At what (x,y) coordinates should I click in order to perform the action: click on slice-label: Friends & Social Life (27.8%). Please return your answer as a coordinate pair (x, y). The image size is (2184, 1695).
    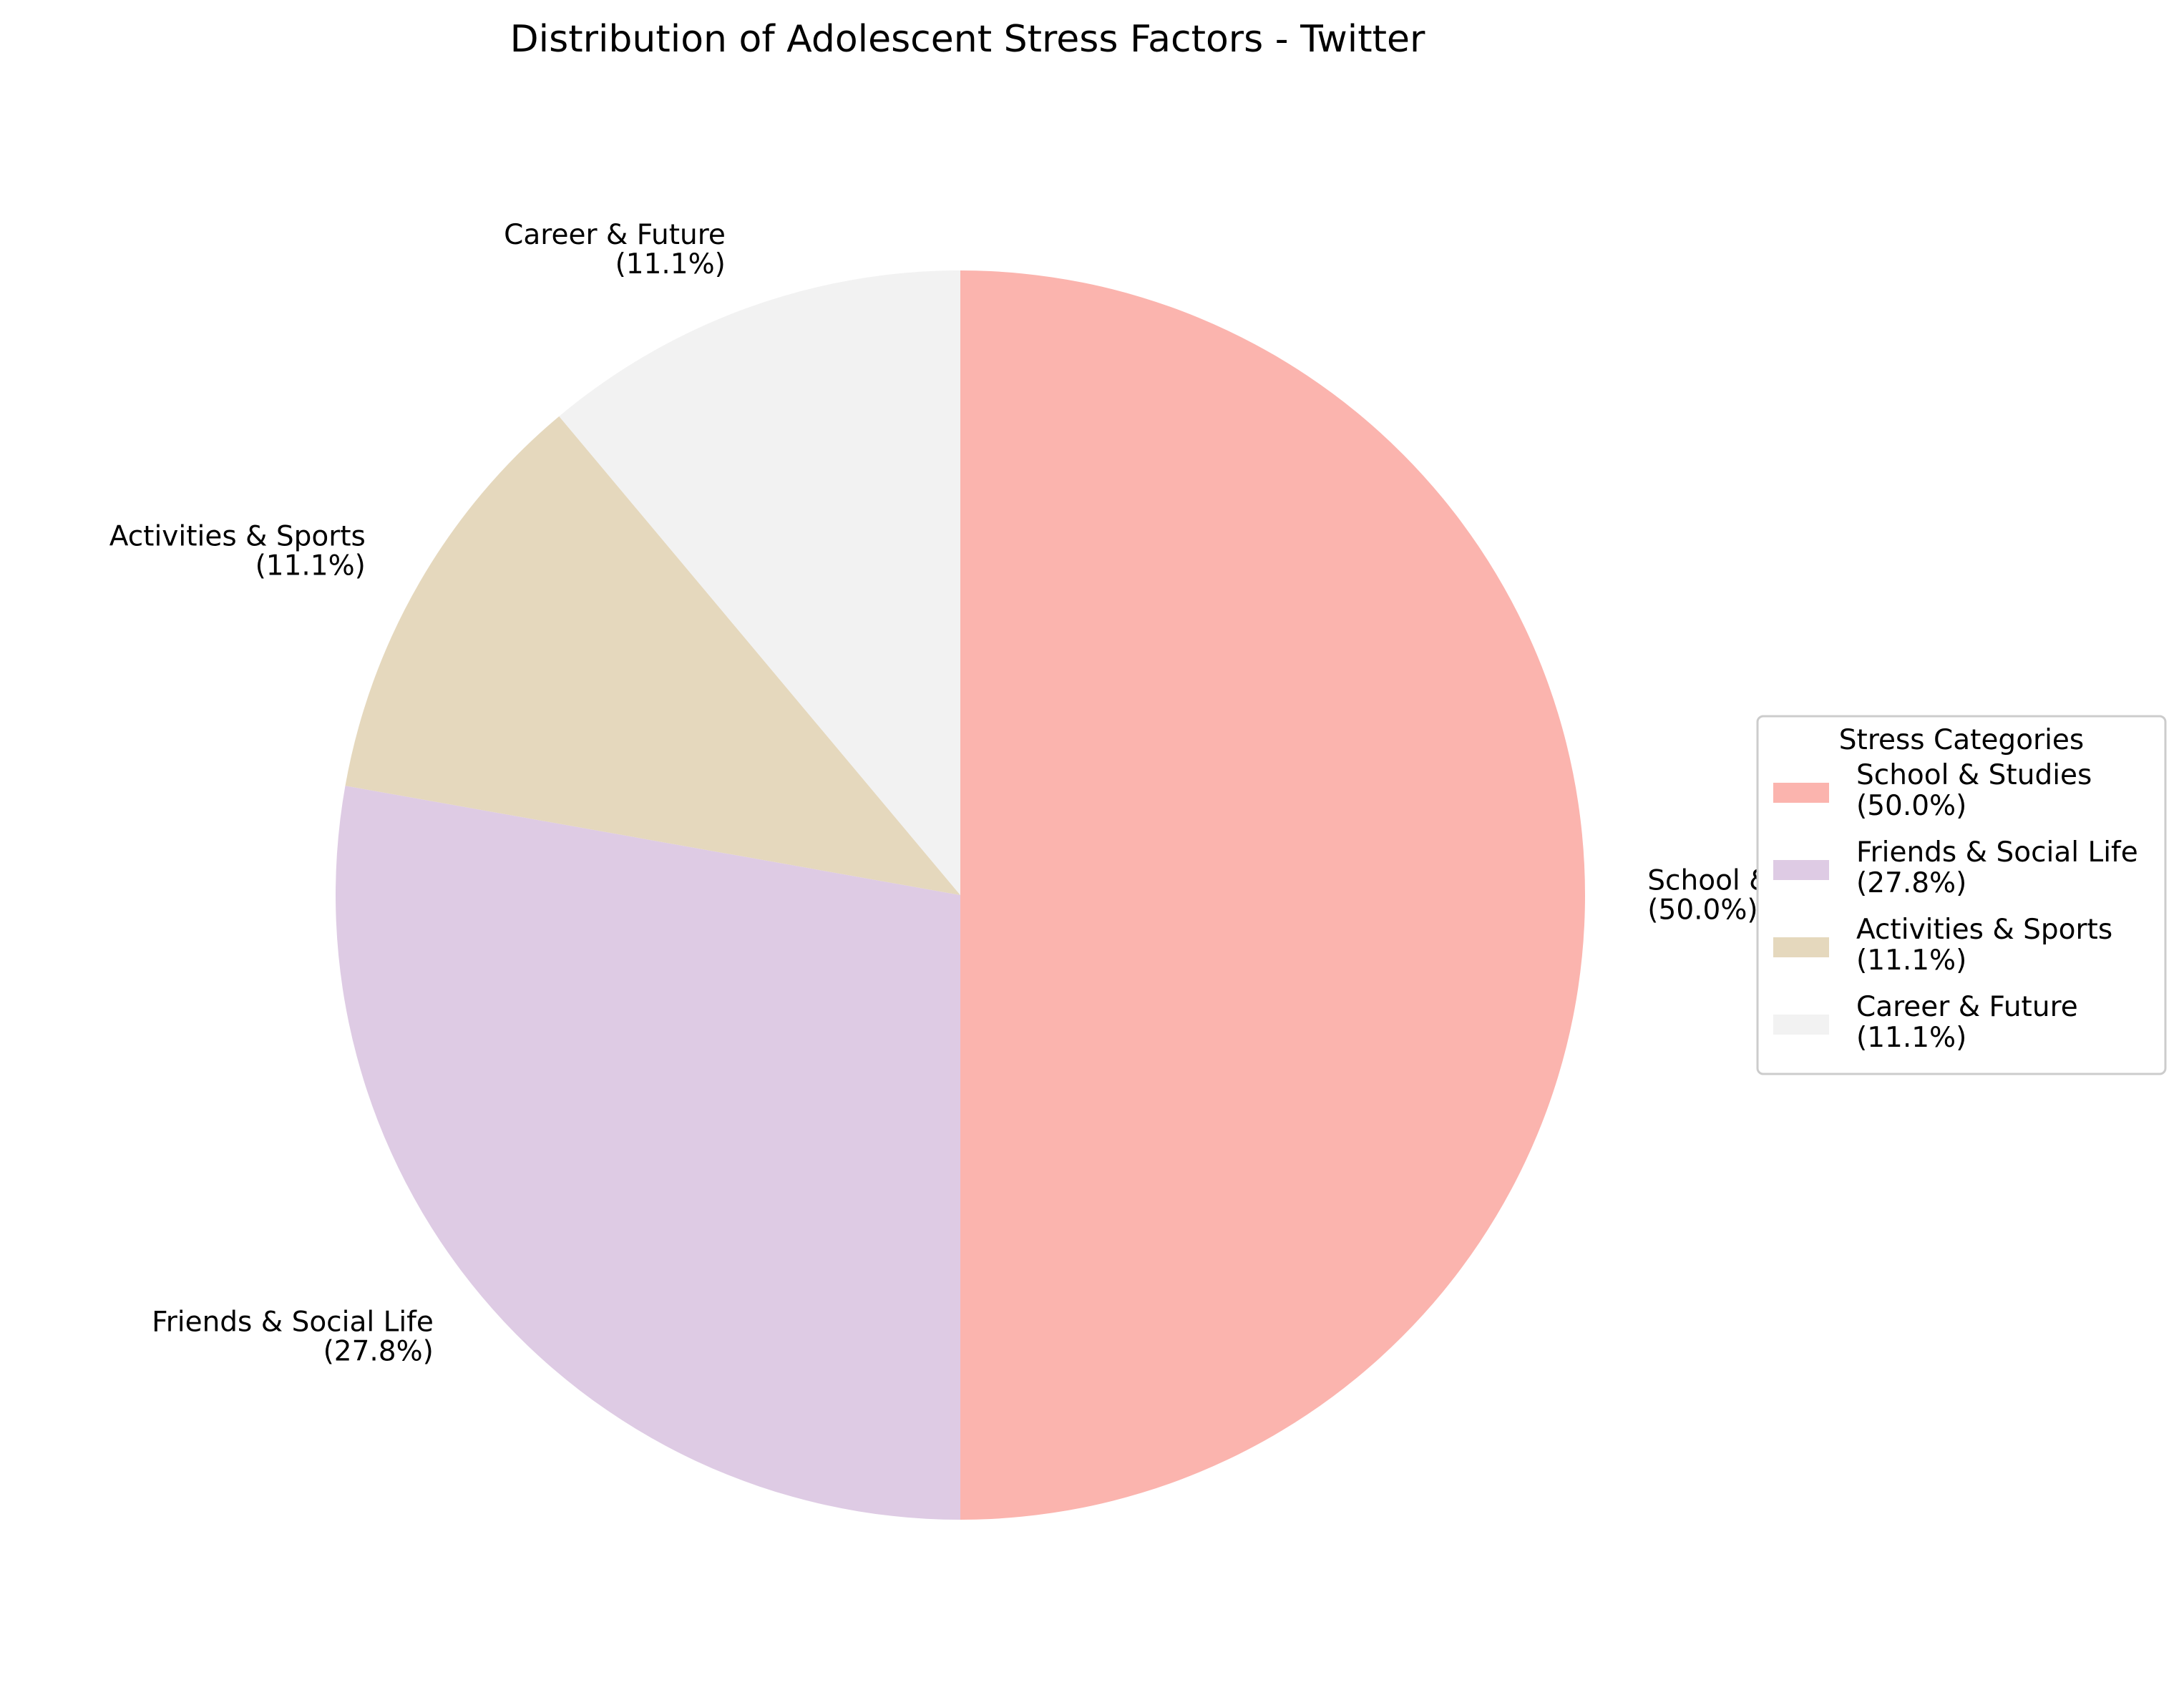
    Looking at the image, I should click on (293, 1336).